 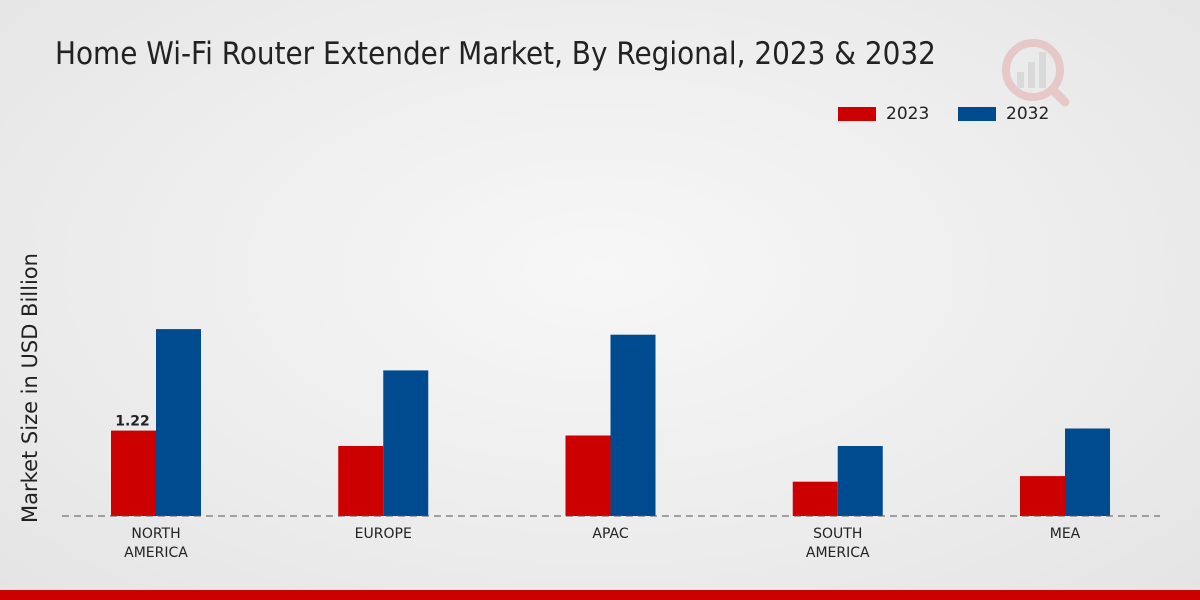 What do you see at coordinates (1036, 73) in the screenshot?
I see `brand-logo-icon` at bounding box center [1036, 73].